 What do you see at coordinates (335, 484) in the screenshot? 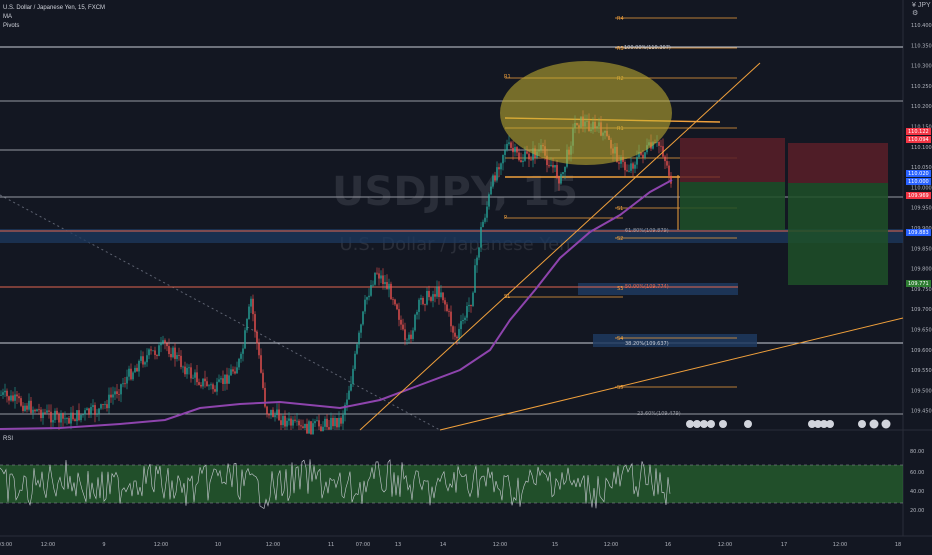
I see `rsi-line` at bounding box center [335, 484].